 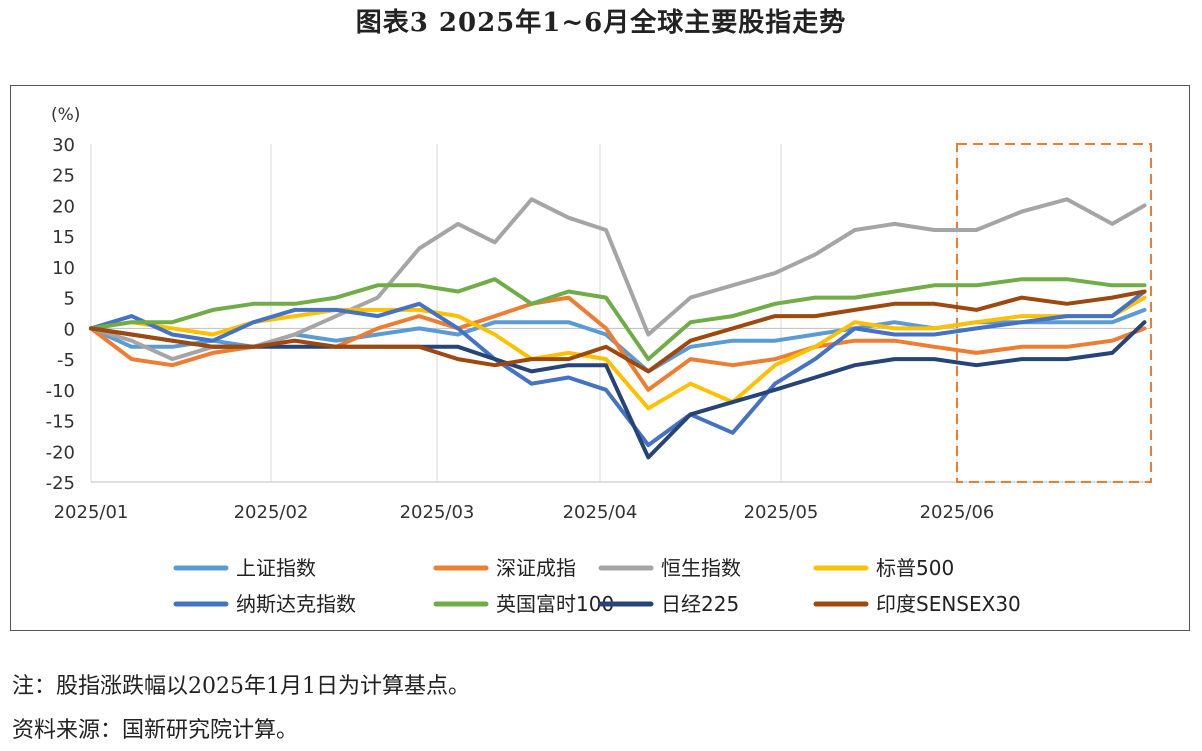 What do you see at coordinates (63, 176) in the screenshot?
I see `y-tick-label: 25` at bounding box center [63, 176].